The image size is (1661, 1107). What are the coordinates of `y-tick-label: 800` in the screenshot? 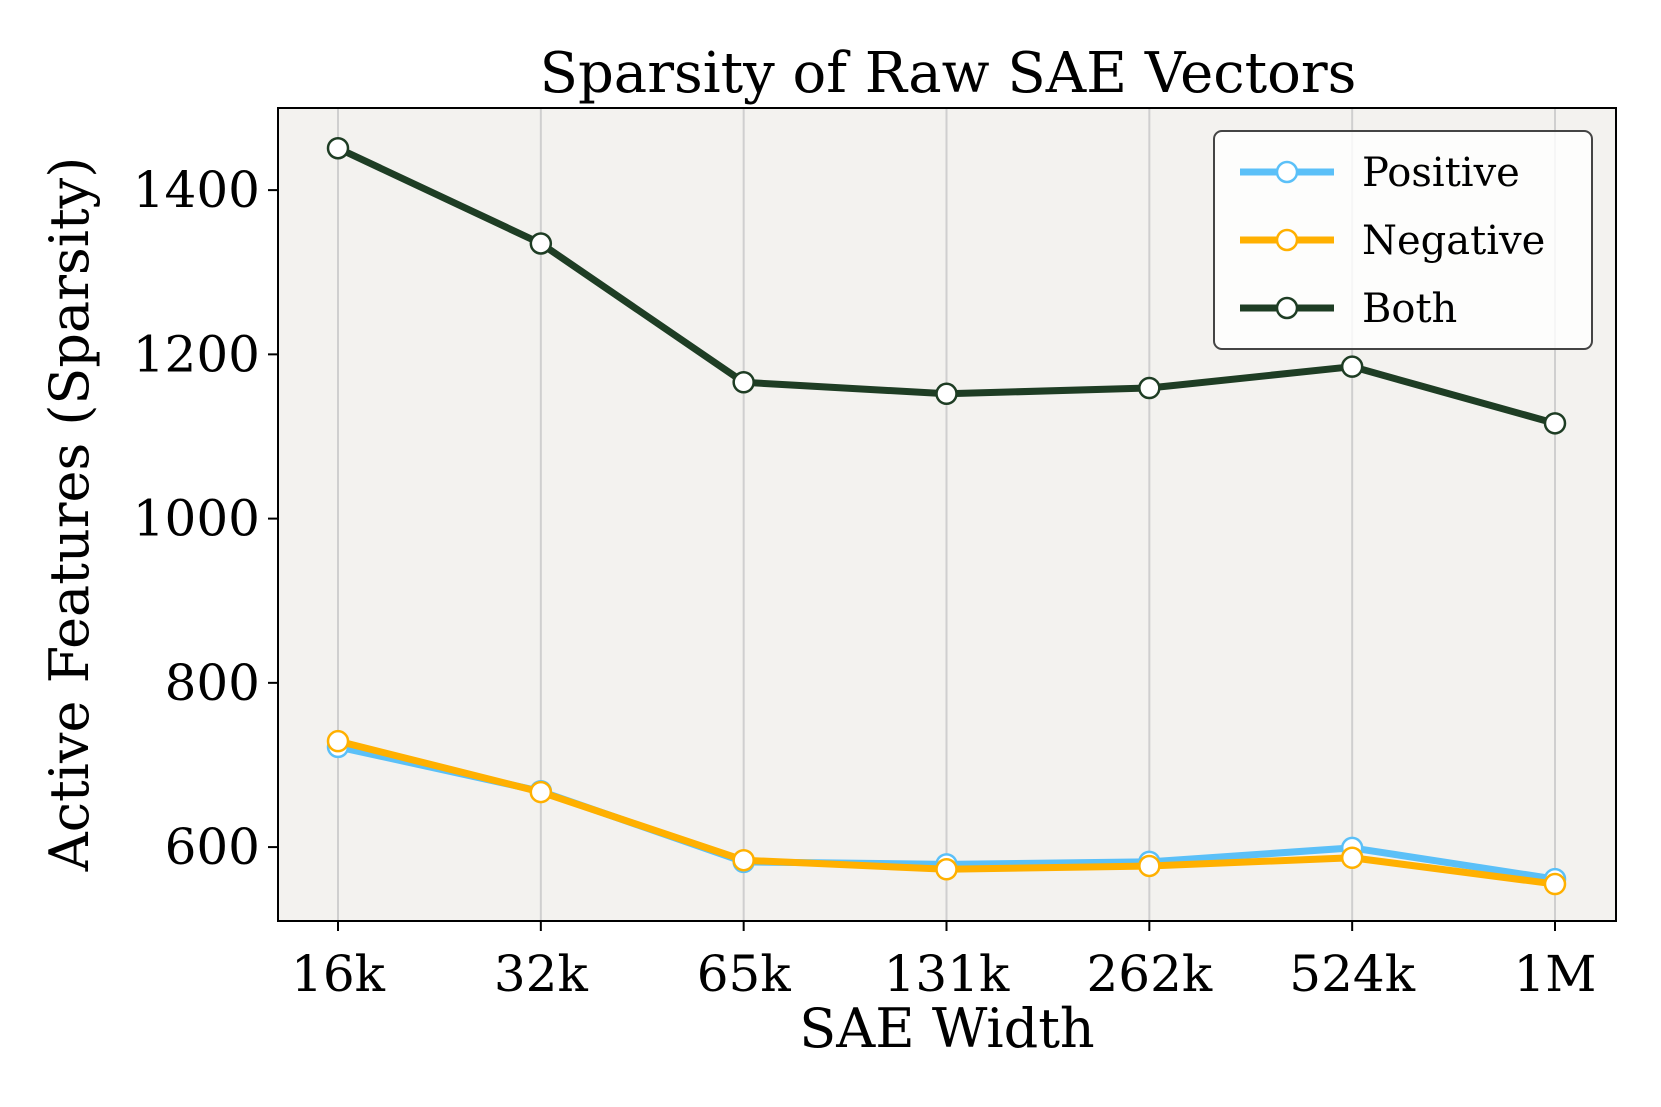 It's located at (212, 683).